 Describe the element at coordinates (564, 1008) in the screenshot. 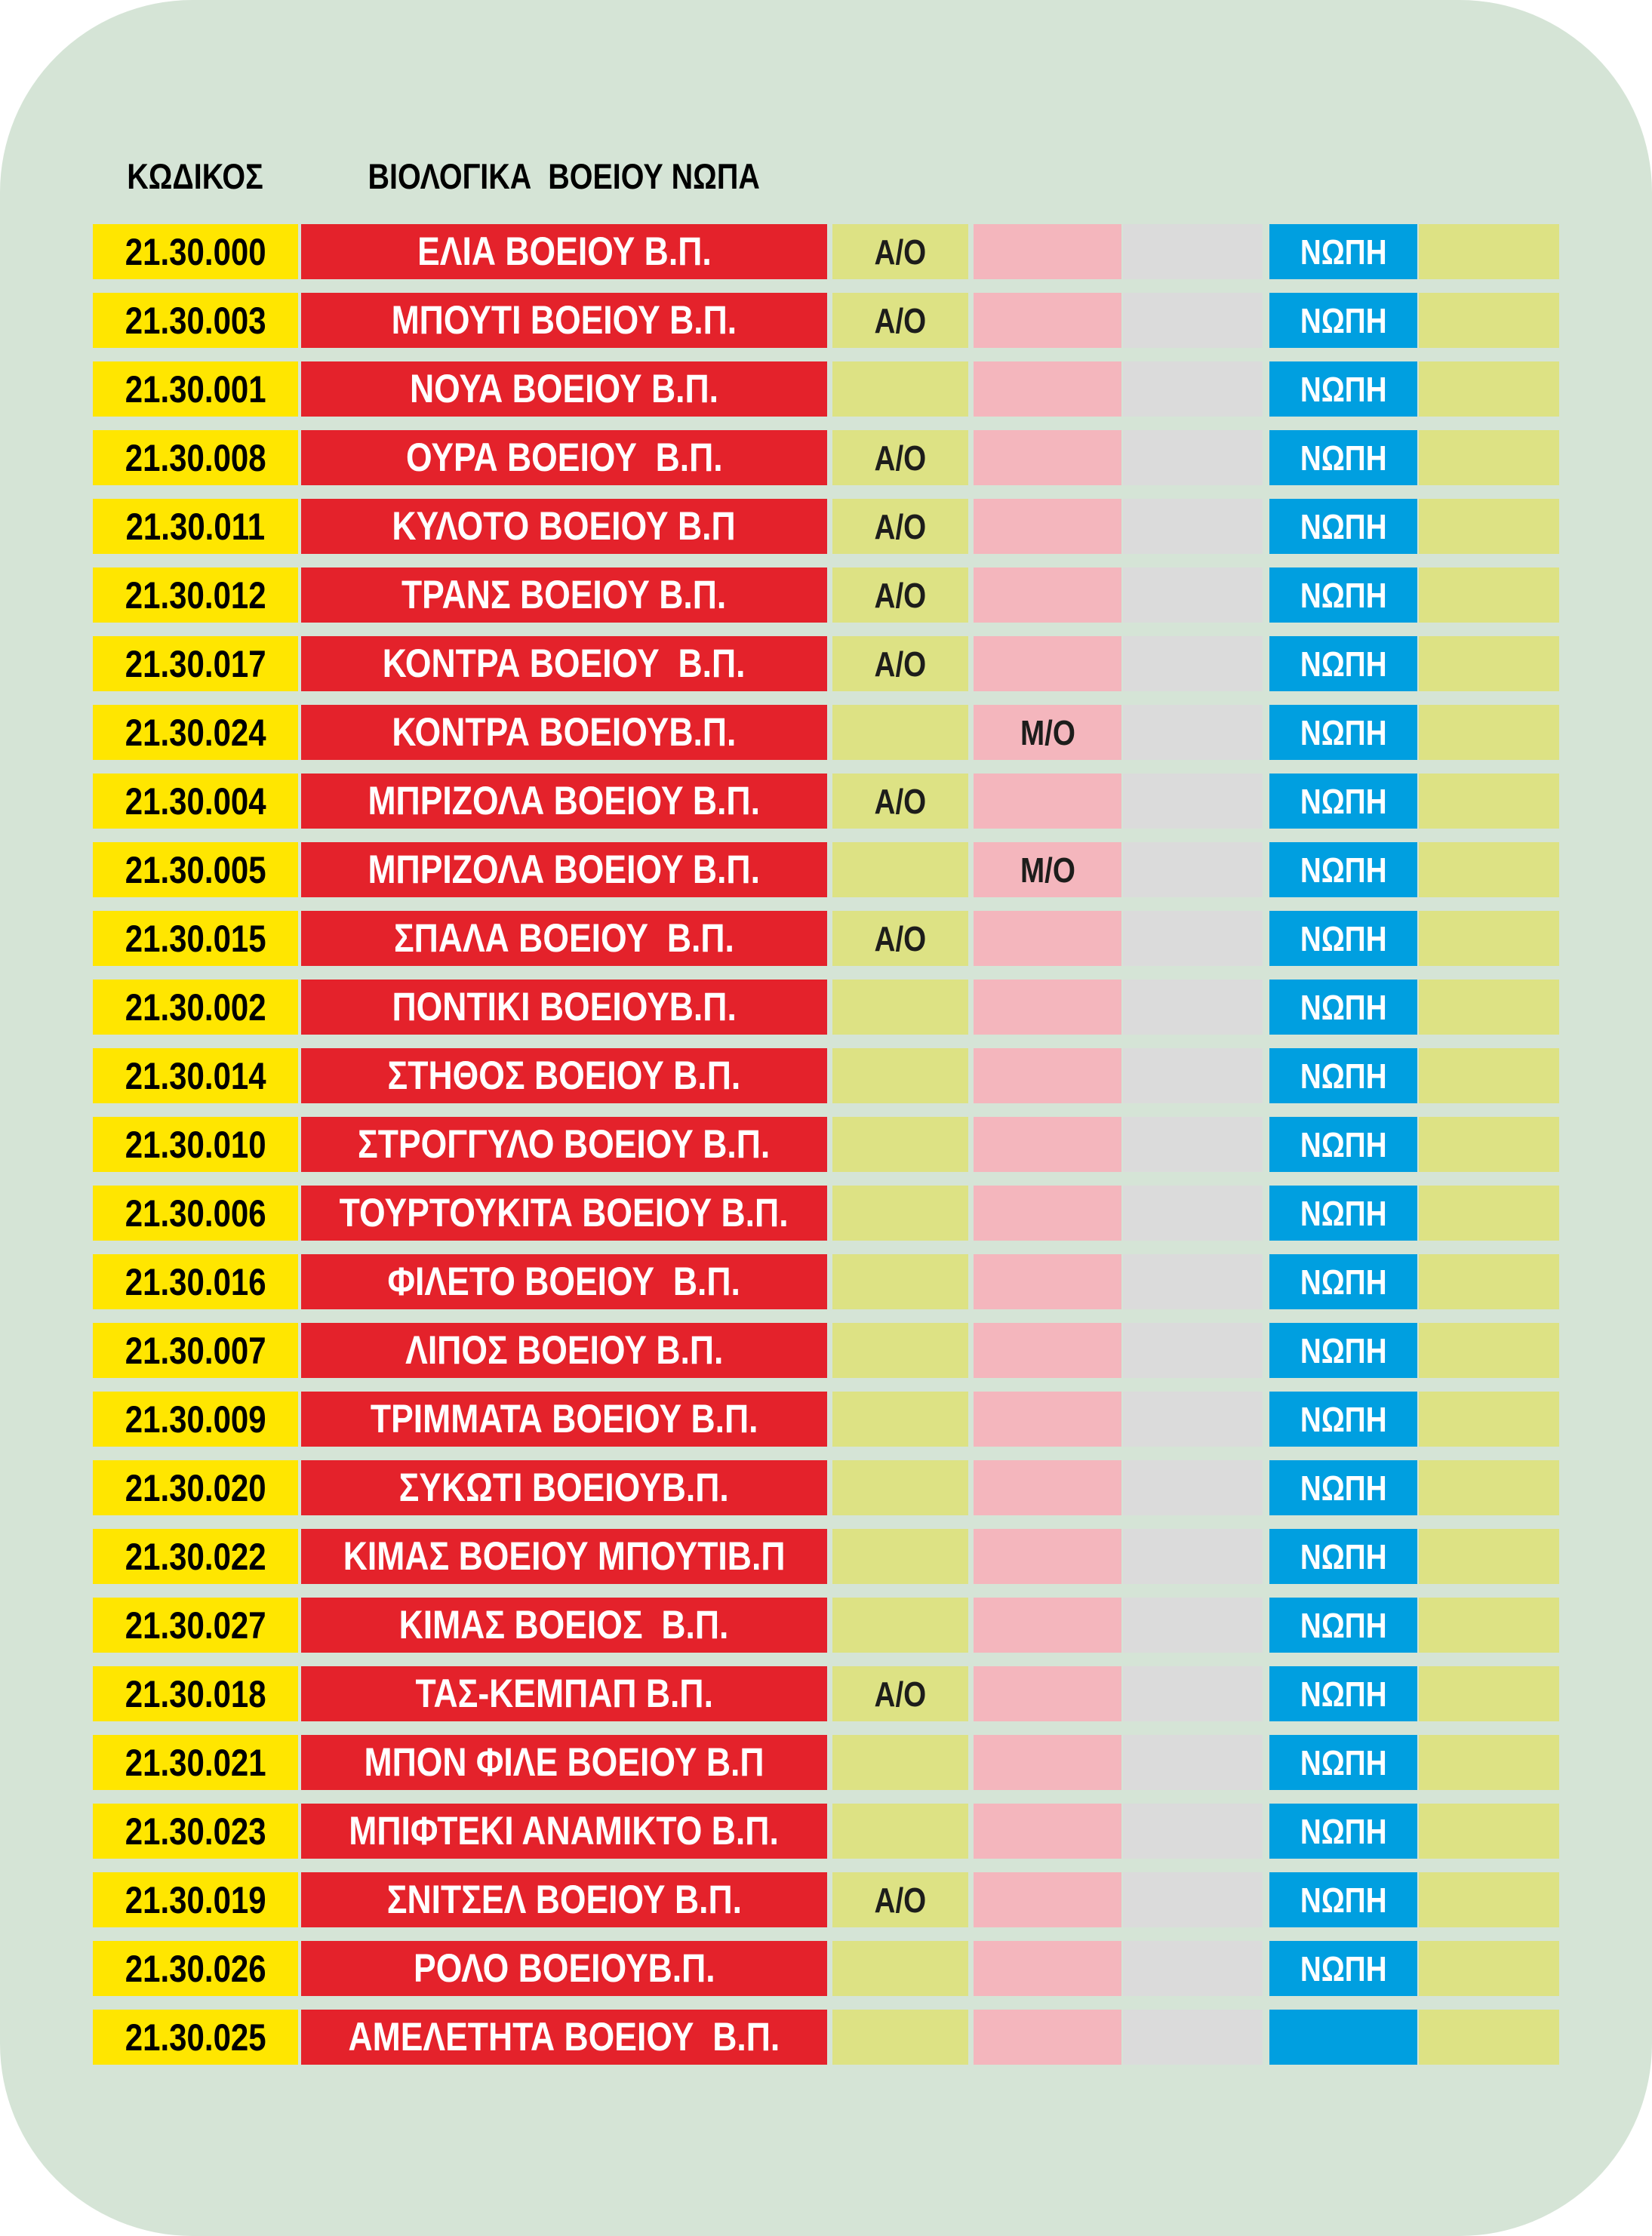

I see `product-name-cell: ΠΟΝΤΙΚΙ ΒΟΕΙΟΥΒ.Π.` at that location.